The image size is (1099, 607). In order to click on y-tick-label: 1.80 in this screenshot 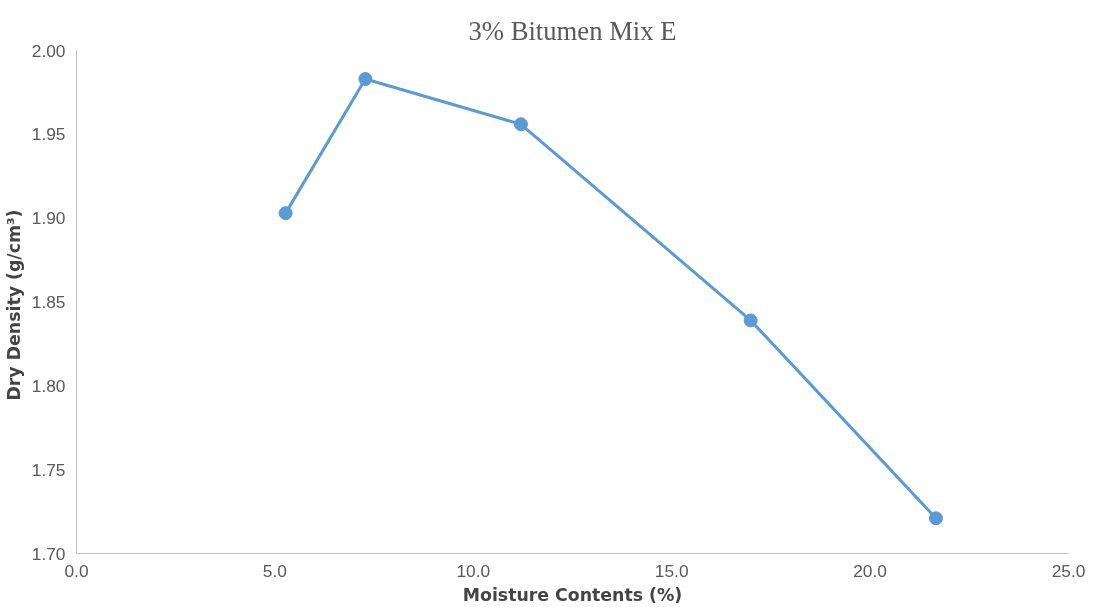, I will do `click(48, 385)`.